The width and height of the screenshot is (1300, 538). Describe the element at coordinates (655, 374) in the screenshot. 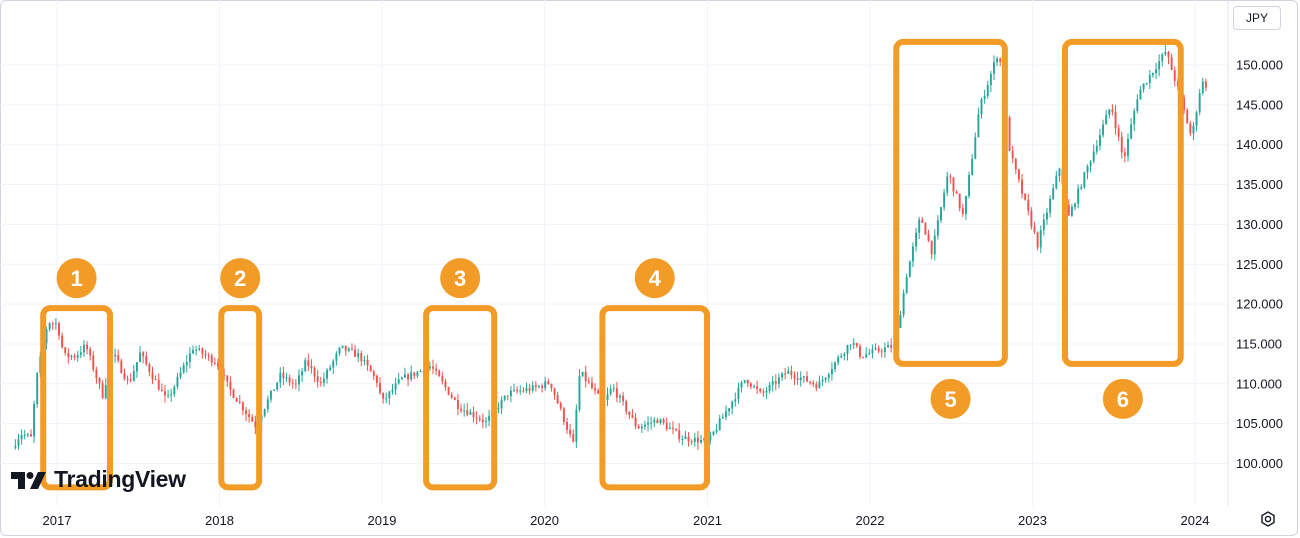

I see `highlight-region-4: 4` at that location.